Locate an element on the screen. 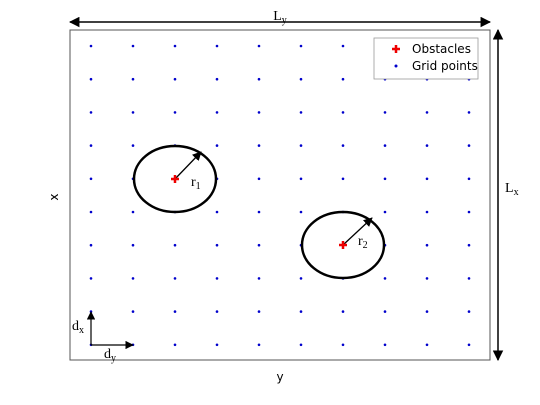 This screenshot has height=405, width=540. legend-obstacle-marker is located at coordinates (396, 49).